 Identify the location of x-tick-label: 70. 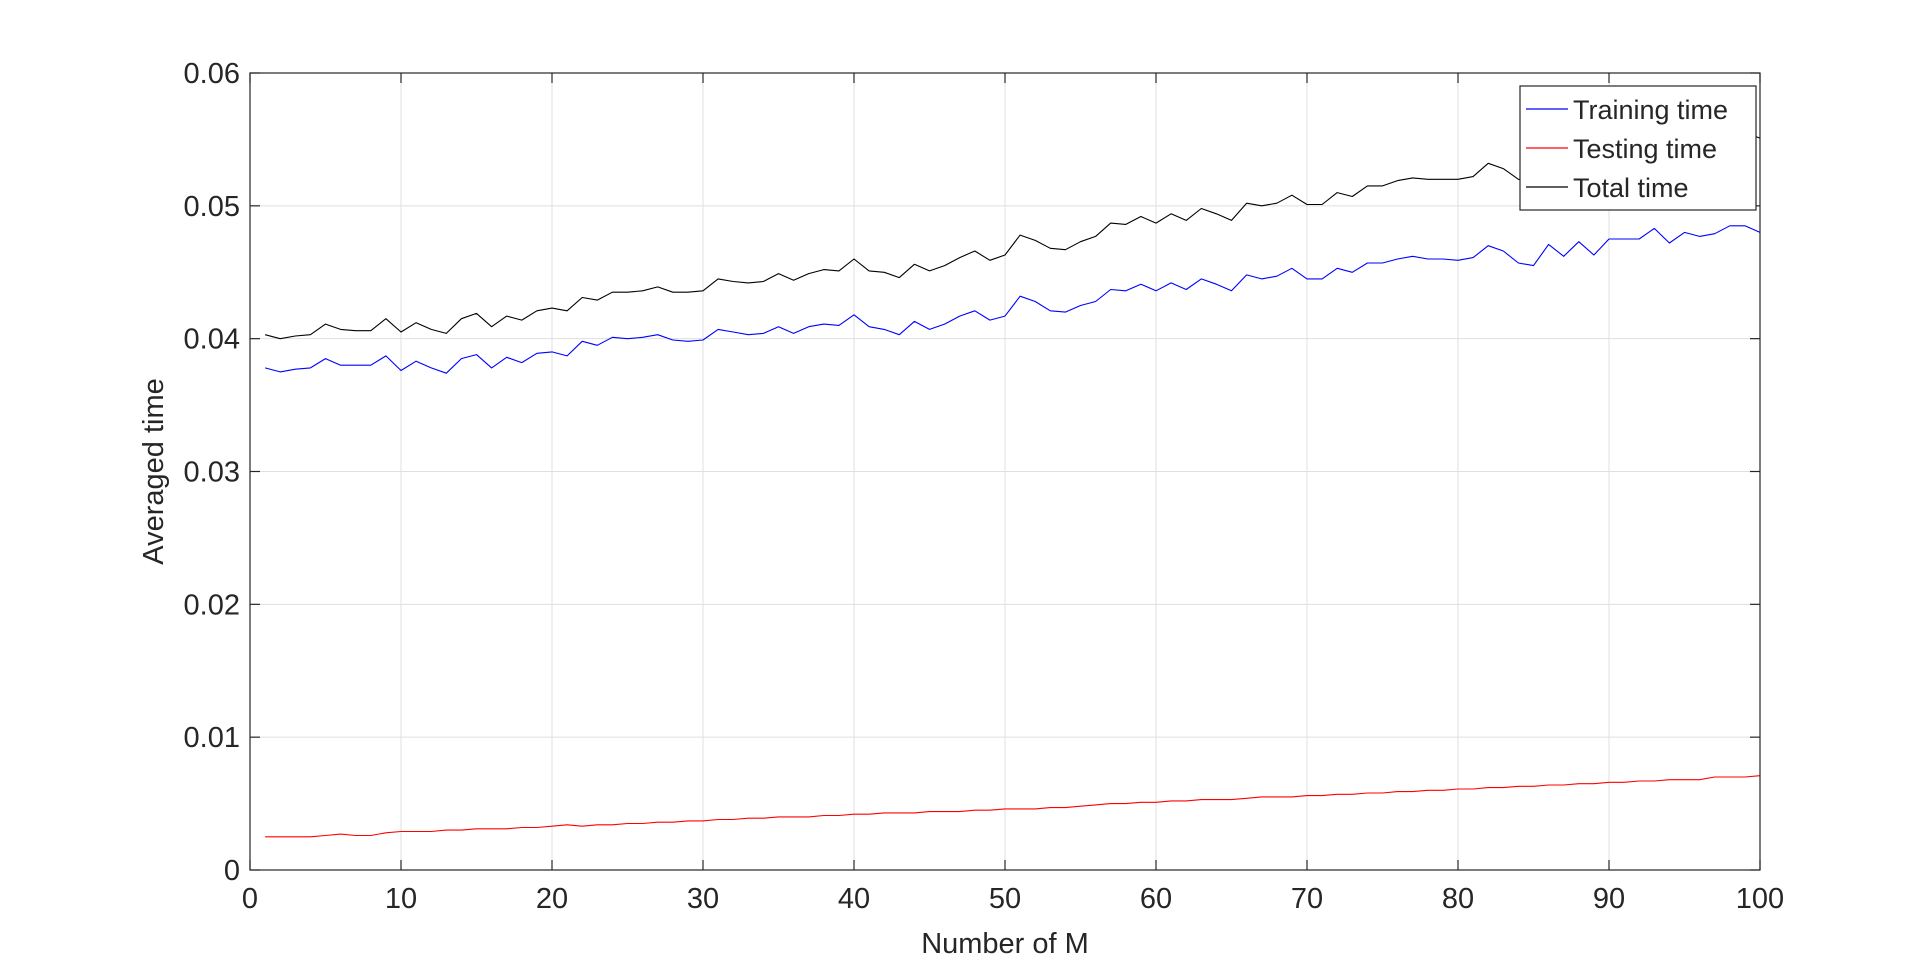
(1307, 899).